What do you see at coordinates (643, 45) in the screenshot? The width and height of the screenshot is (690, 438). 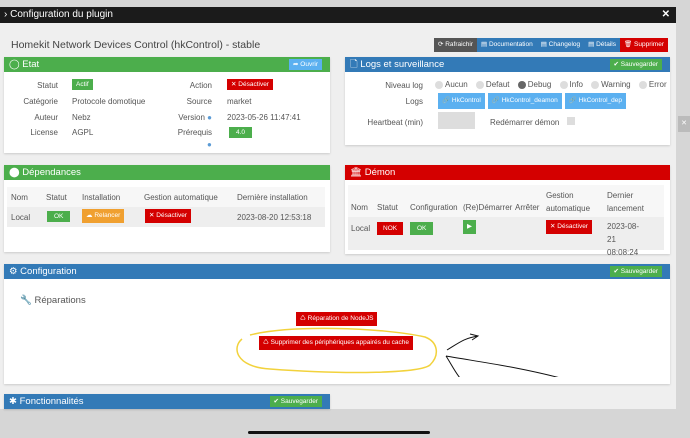 I see `delete-button: 🗑 Supprimer` at bounding box center [643, 45].